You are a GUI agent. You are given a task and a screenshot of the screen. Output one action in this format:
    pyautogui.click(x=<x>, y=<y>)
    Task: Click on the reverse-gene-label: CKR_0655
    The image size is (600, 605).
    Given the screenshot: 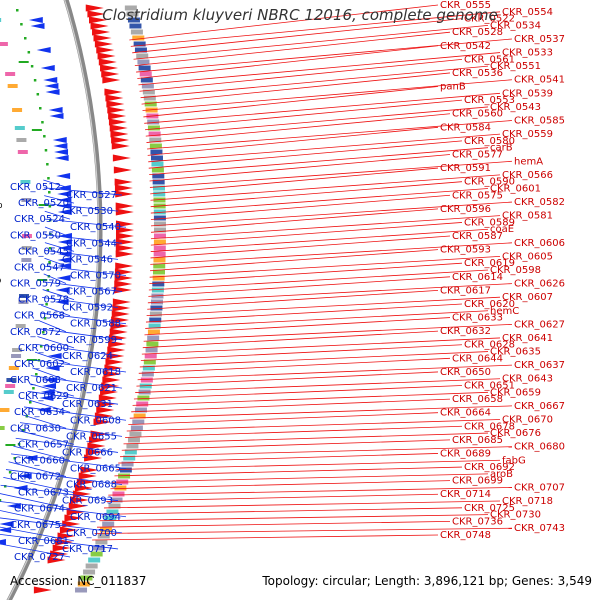 What is the action you would take?
    pyautogui.click(x=91, y=436)
    